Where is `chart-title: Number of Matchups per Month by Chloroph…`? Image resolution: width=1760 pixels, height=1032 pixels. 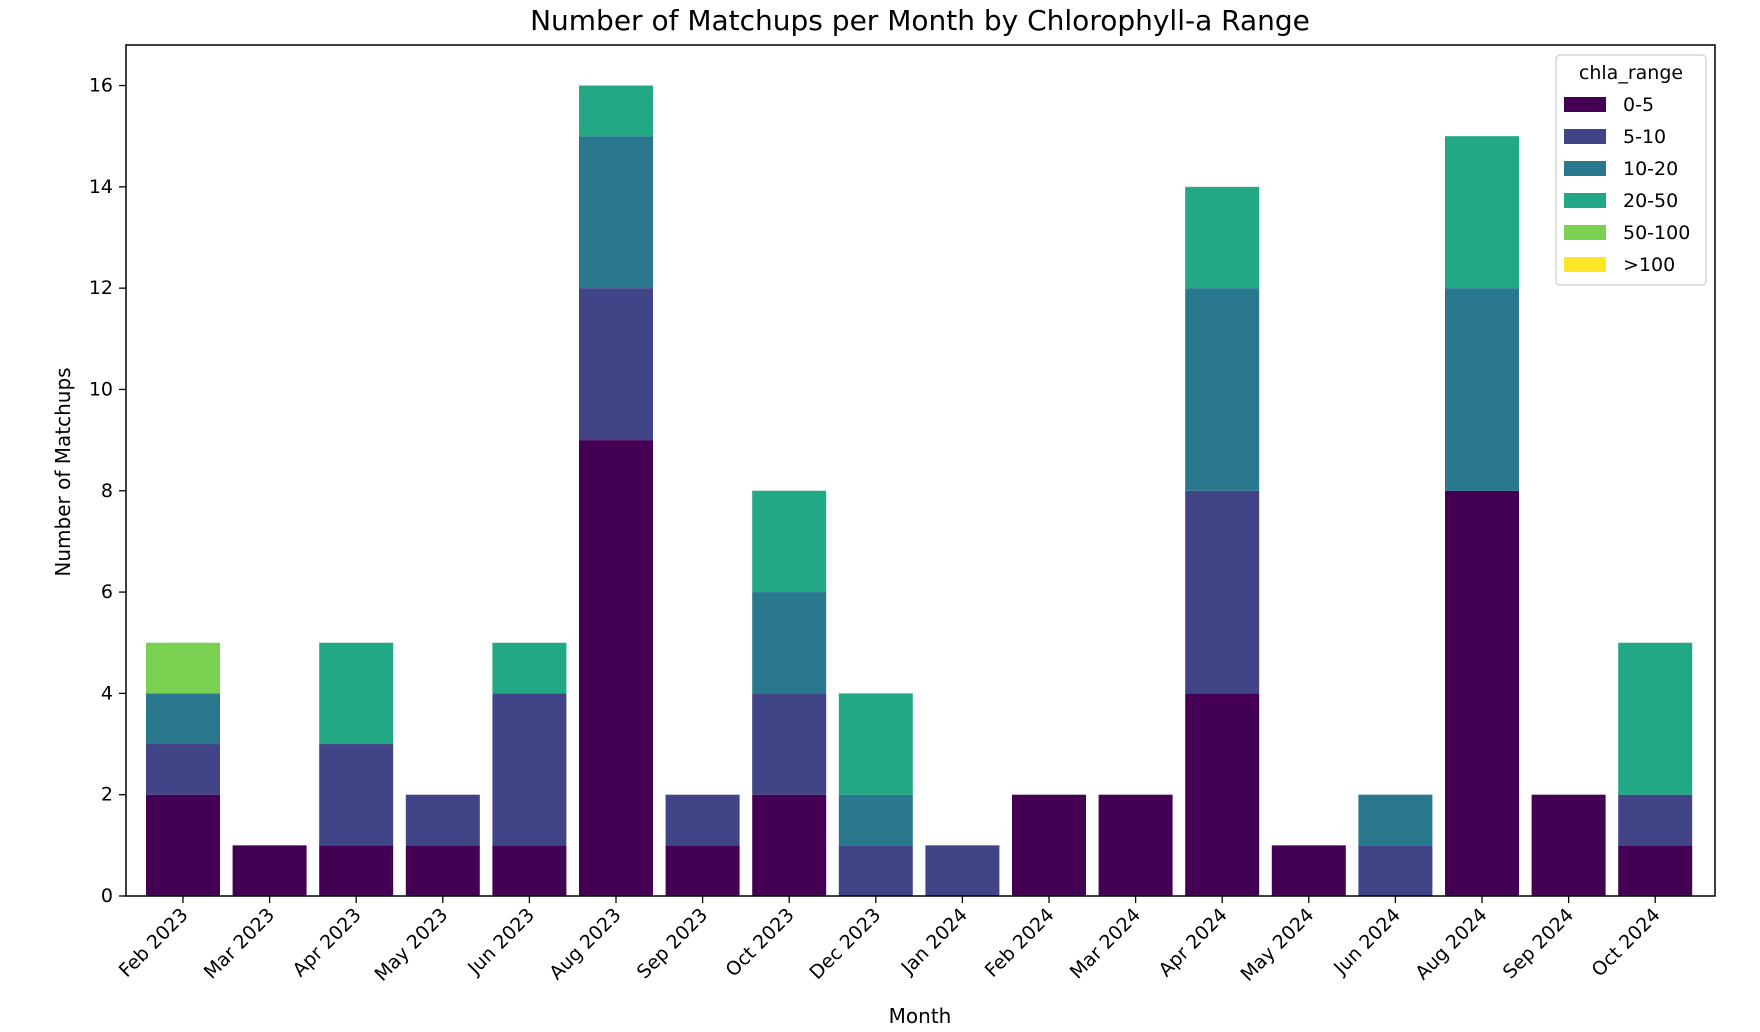
chart-title: Number of Matchups per Month by Chloroph… is located at coordinates (920, 20).